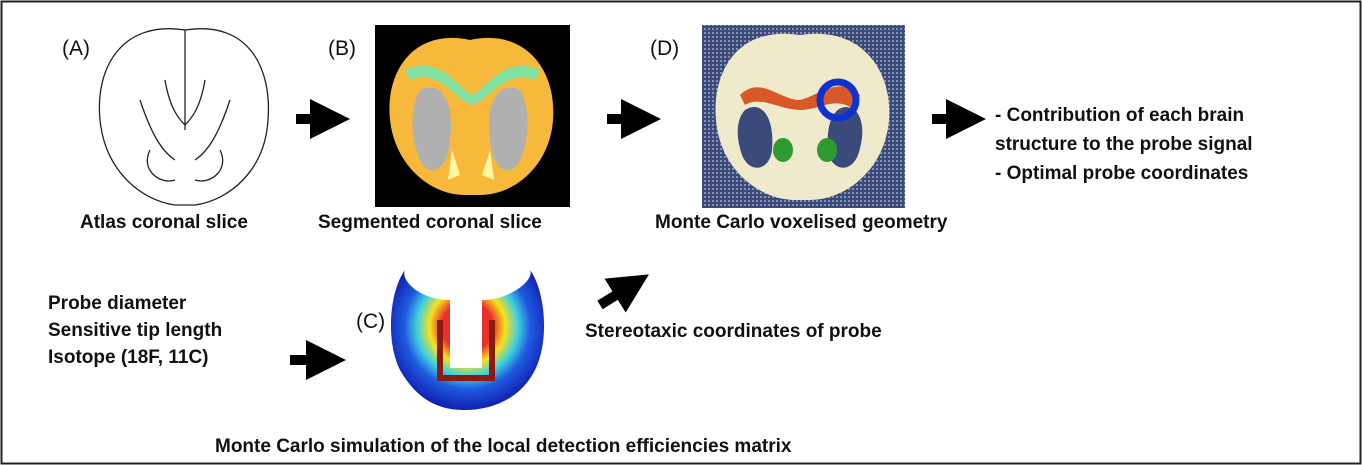 The image size is (1362, 465). What do you see at coordinates (623, 293) in the screenshot?
I see `arrow` at bounding box center [623, 293].